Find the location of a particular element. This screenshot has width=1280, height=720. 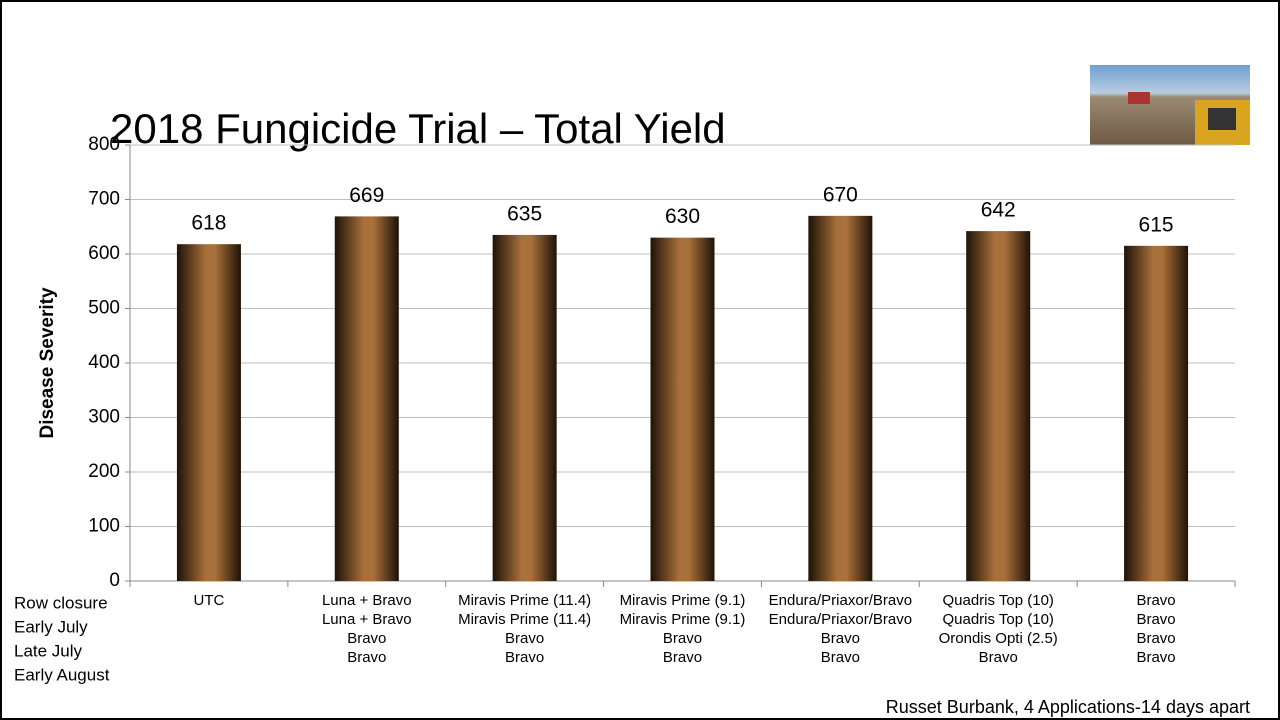

y-tick-label: 700 is located at coordinates (104, 199).